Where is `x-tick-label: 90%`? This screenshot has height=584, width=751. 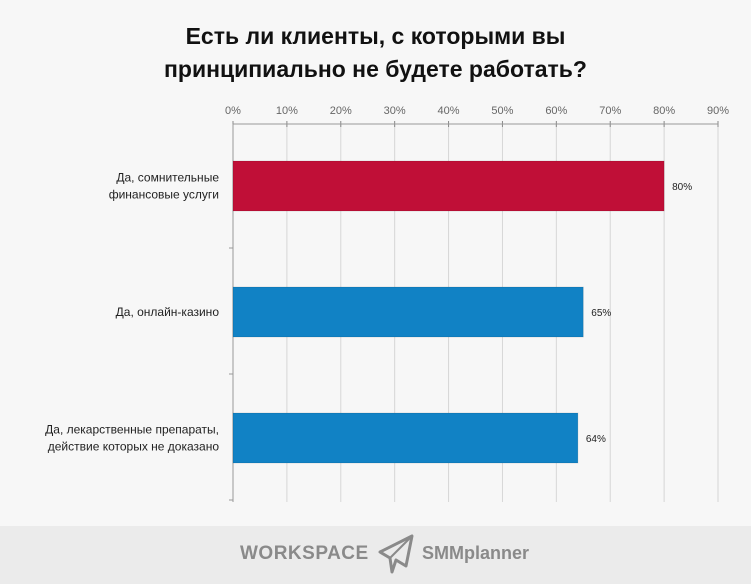 x-tick-label: 90% is located at coordinates (718, 111).